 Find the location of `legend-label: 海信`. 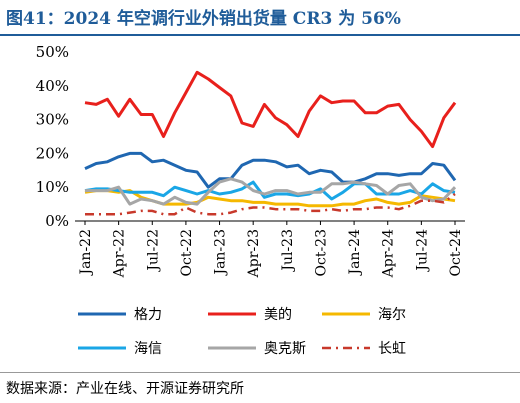

legend-label: 海信 is located at coordinates (148, 349).